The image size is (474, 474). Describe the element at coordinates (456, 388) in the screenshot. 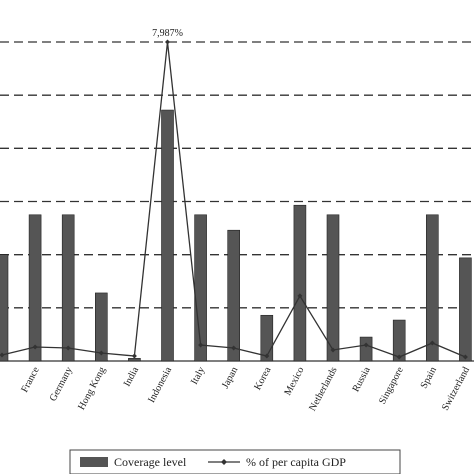

I see `x-tick-label: Switzerland` at that location.